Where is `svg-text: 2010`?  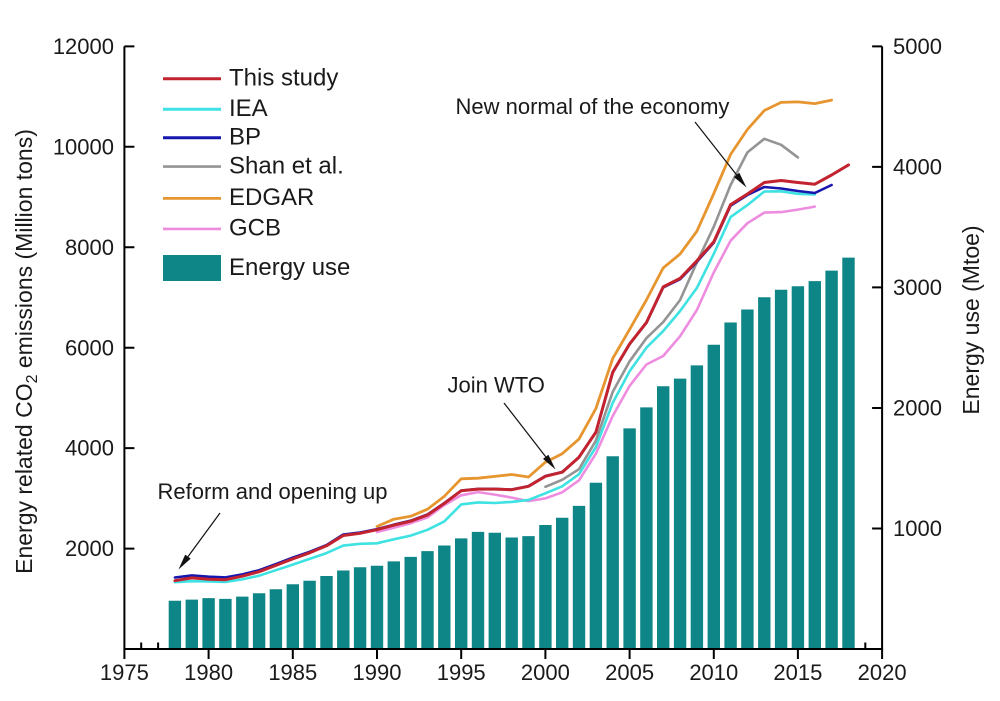 svg-text: 2010 is located at coordinates (713, 672).